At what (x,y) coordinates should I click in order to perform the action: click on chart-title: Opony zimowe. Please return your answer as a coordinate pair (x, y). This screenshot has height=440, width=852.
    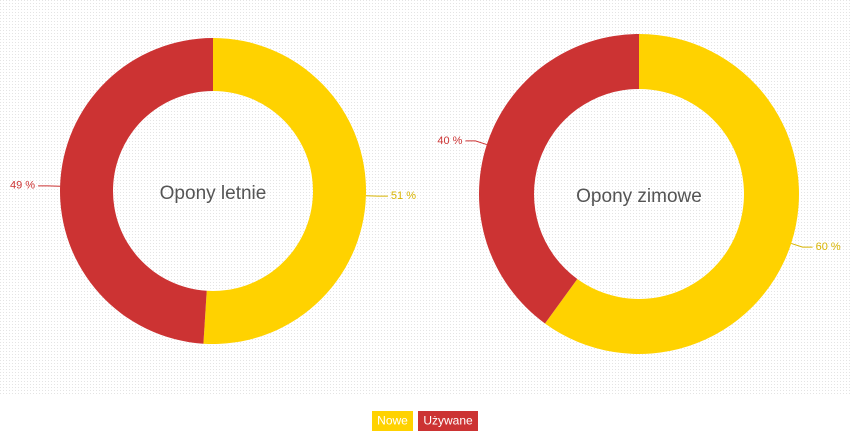
    Looking at the image, I should click on (639, 196).